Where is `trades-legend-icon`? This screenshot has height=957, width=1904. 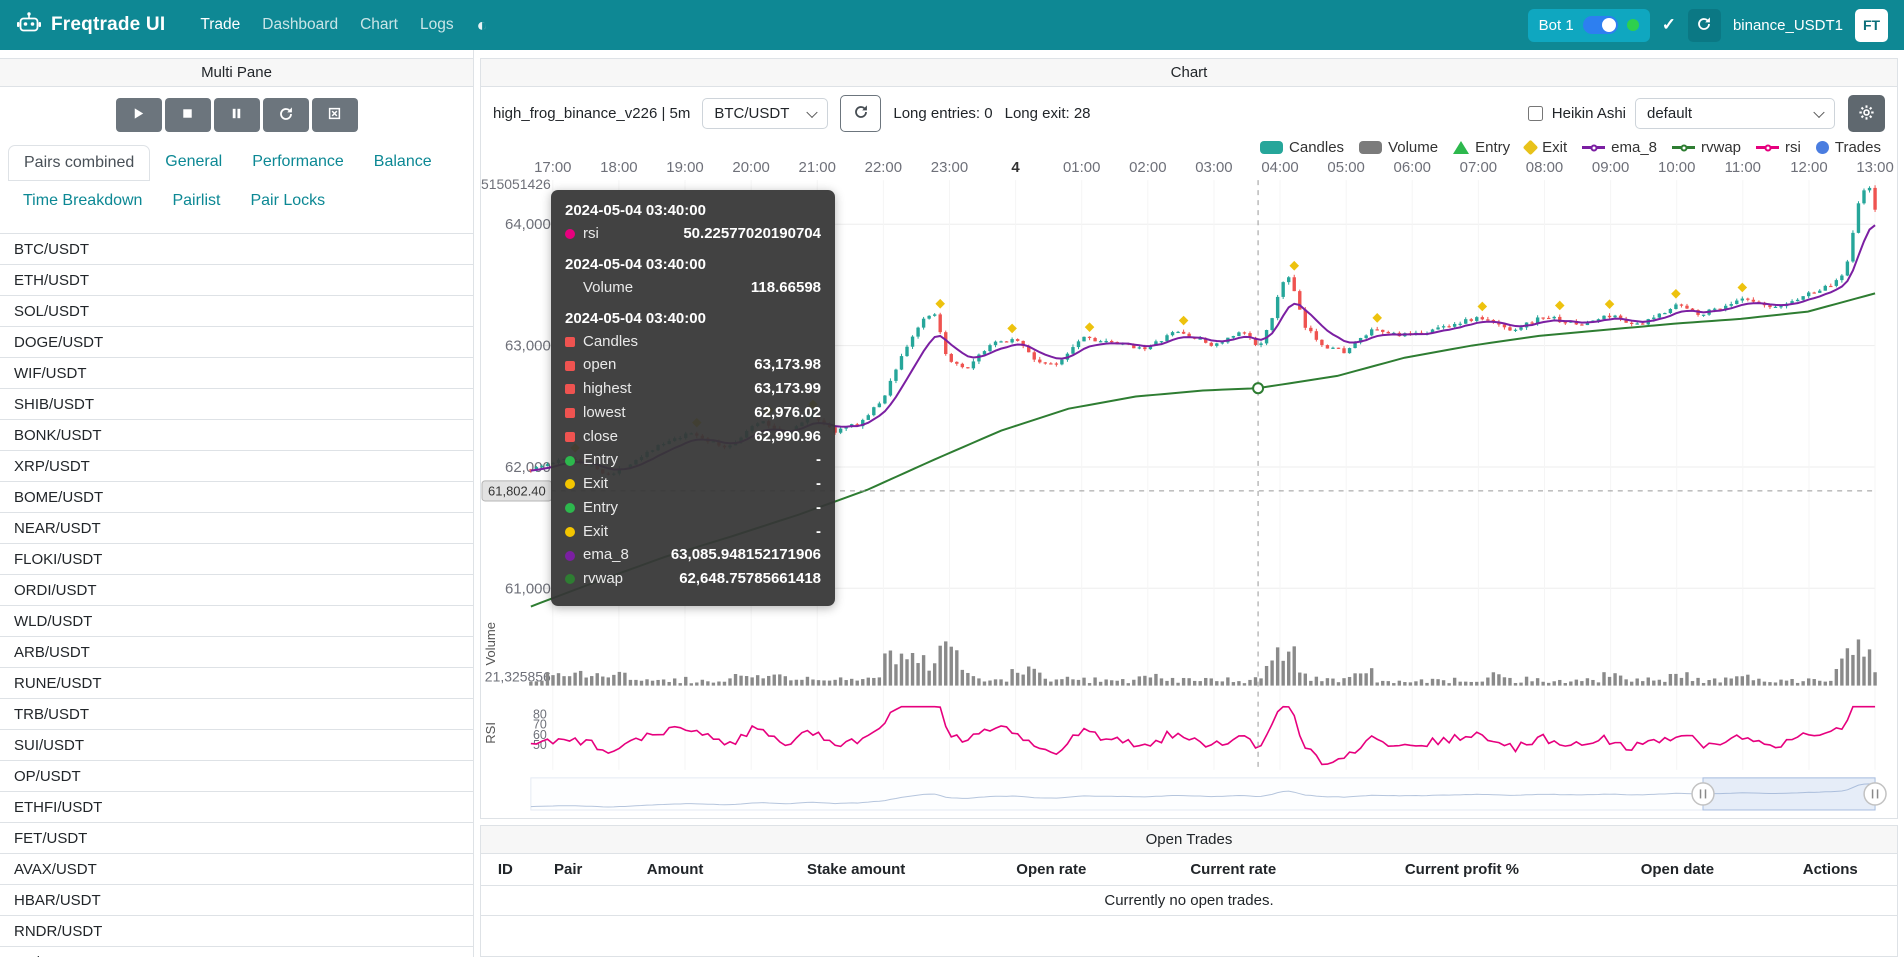
trades-legend-icon is located at coordinates (1822, 147).